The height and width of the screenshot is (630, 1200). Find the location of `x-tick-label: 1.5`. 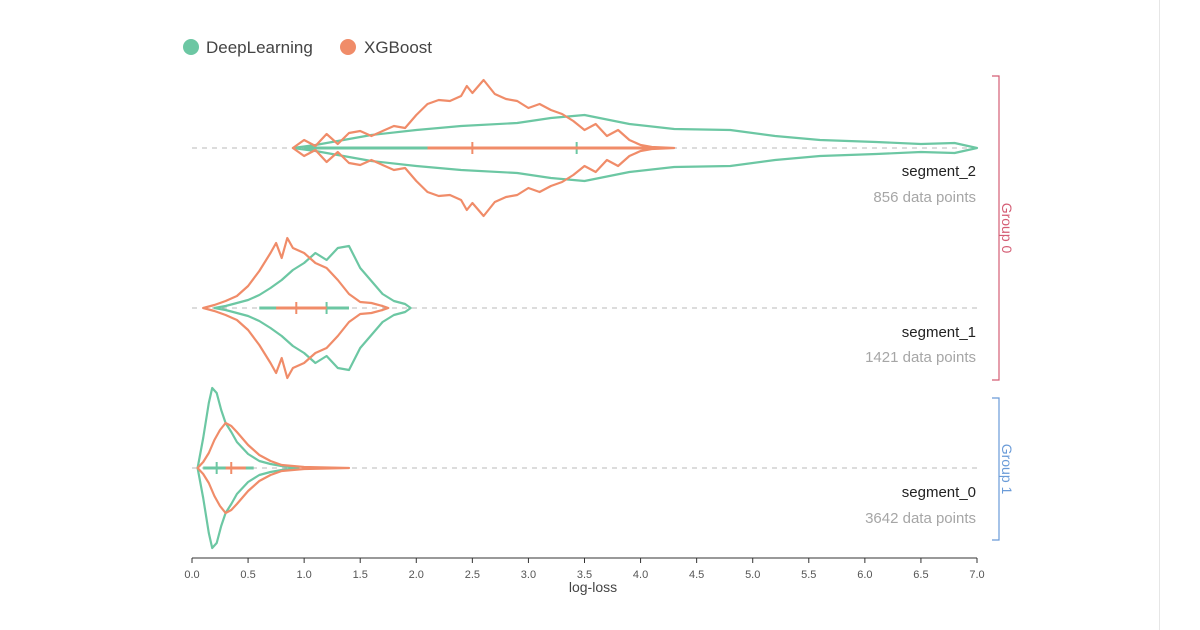

x-tick-label: 1.5 is located at coordinates (360, 575).